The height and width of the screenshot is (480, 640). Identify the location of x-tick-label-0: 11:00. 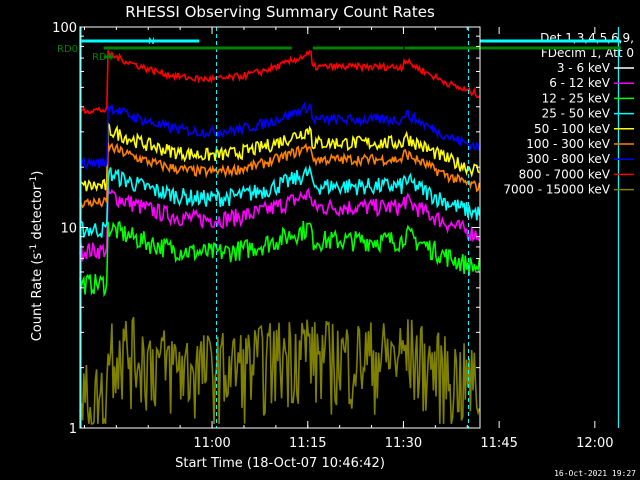
(211, 443).